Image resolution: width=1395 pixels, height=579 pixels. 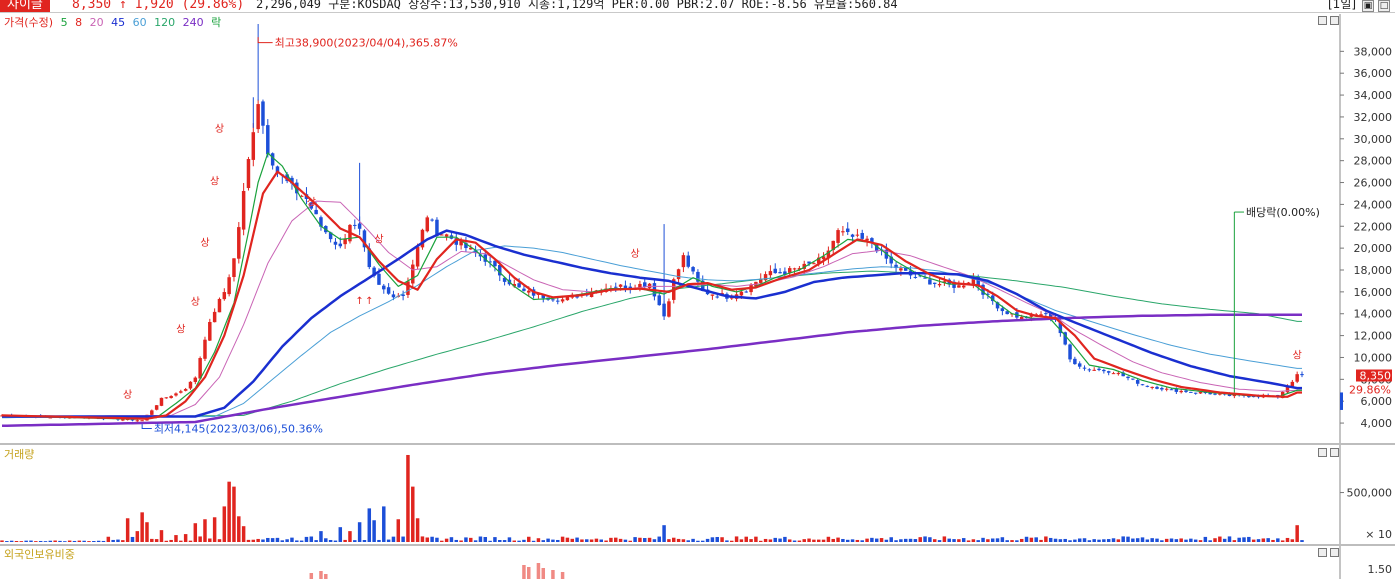 I want to click on low-note: 최저4,145(2023/03/06),50.36%, so click(x=238, y=429).